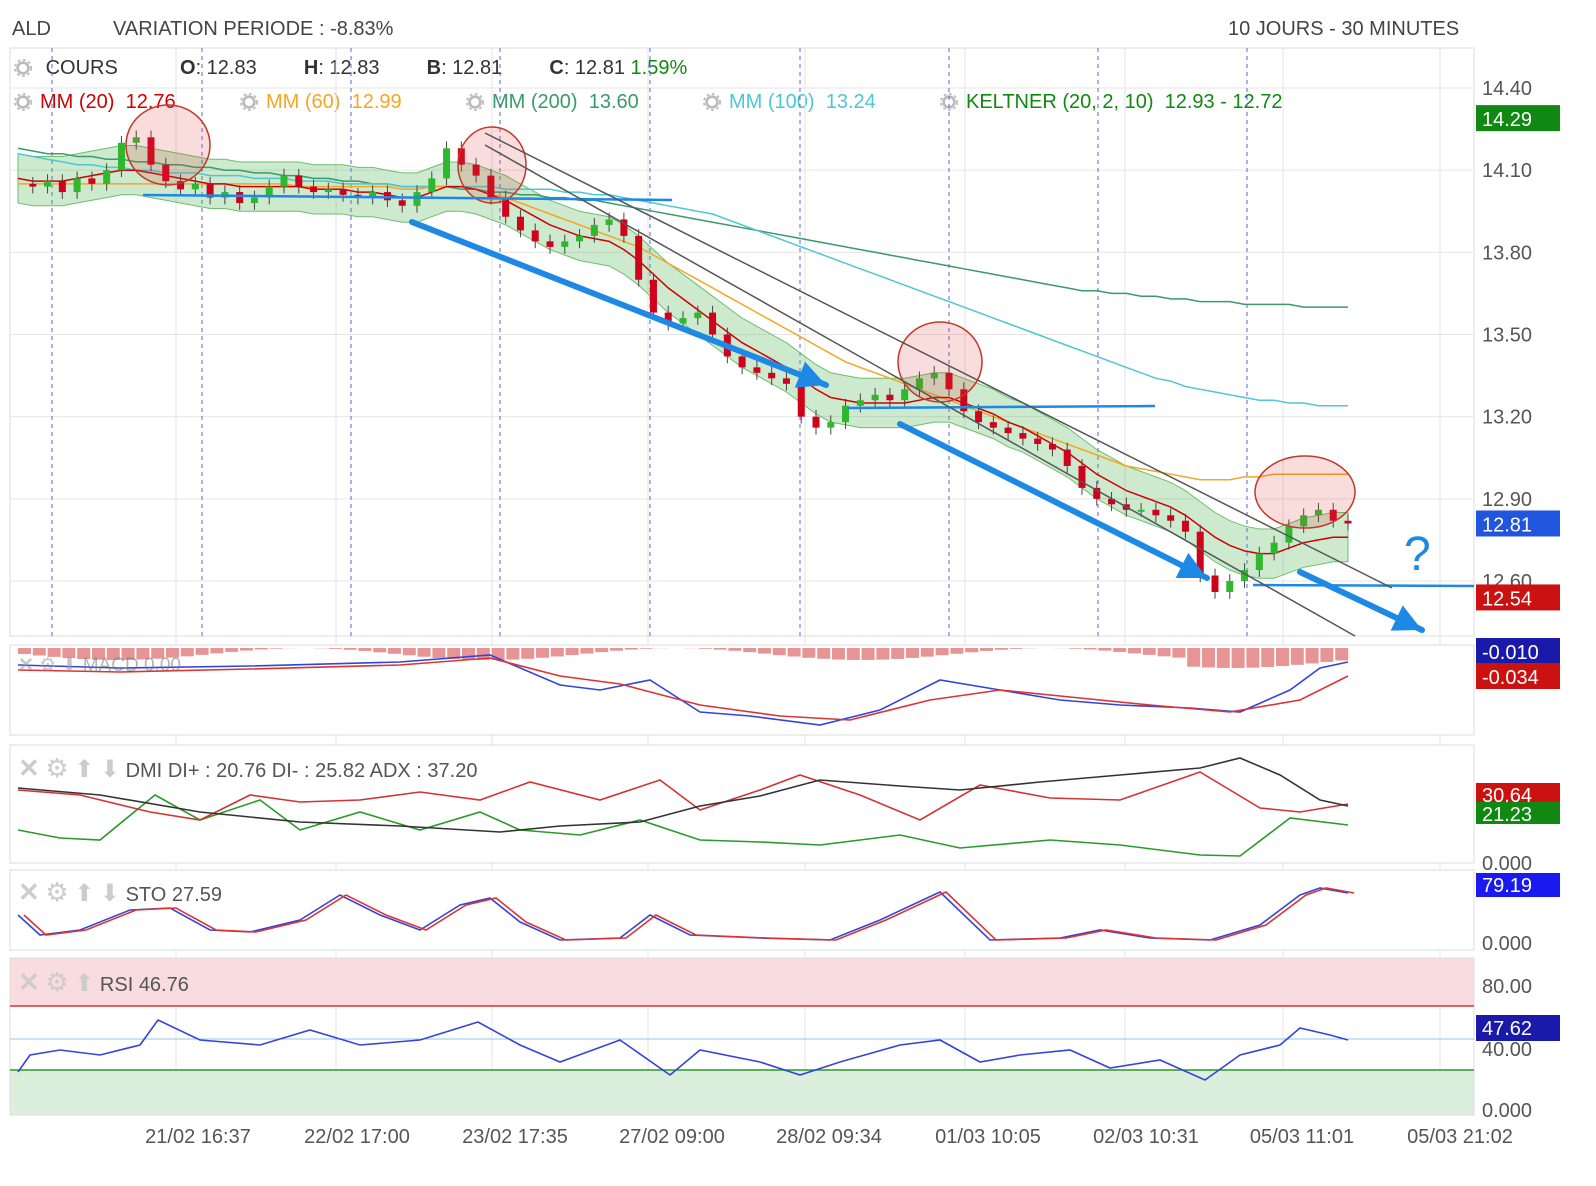 This screenshot has width=1596, height=1186. Describe the element at coordinates (829, 1137) in the screenshot. I see `x-tick-label: 28/02 09:34` at that location.